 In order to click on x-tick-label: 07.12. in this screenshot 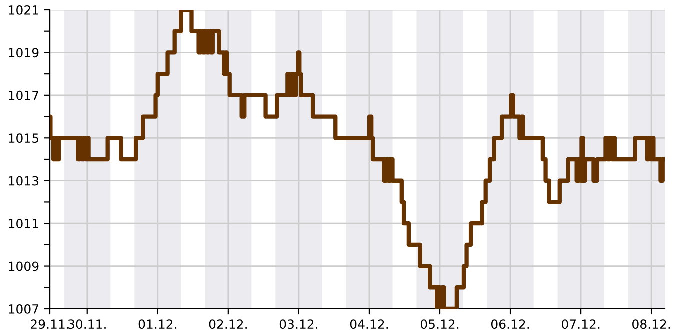, I will do `click(581, 325)`.